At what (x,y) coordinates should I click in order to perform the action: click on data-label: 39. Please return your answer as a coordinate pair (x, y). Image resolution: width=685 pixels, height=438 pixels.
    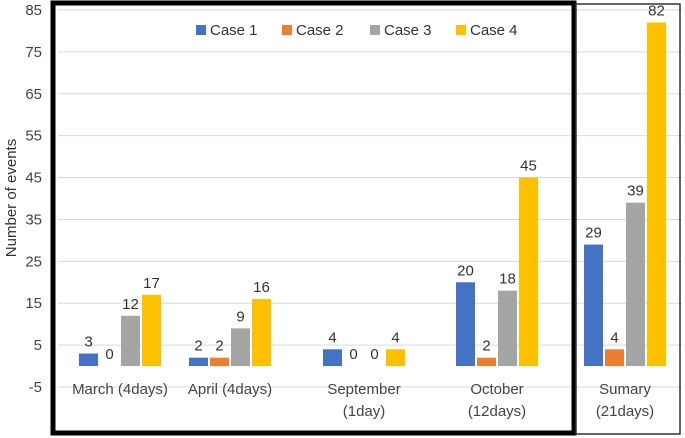
    Looking at the image, I should click on (635, 191).